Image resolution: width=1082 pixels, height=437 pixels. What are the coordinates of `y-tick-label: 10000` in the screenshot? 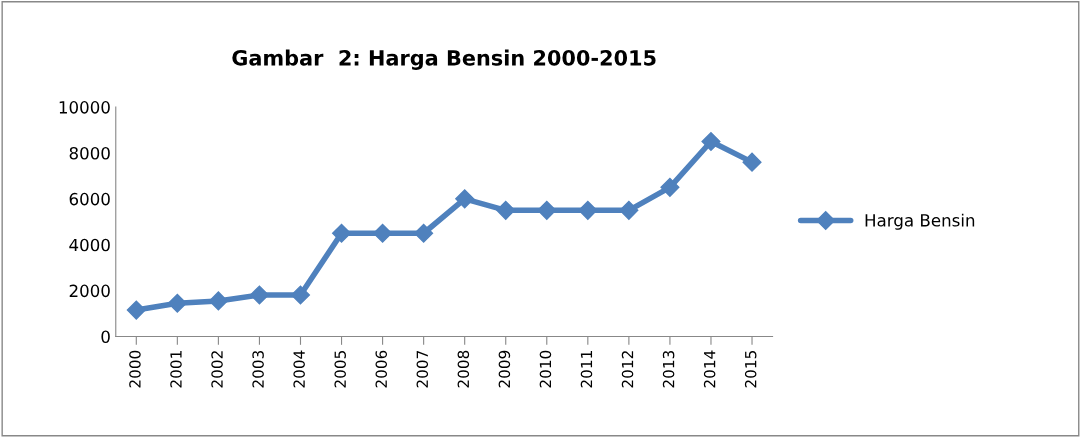 It's located at (84, 107).